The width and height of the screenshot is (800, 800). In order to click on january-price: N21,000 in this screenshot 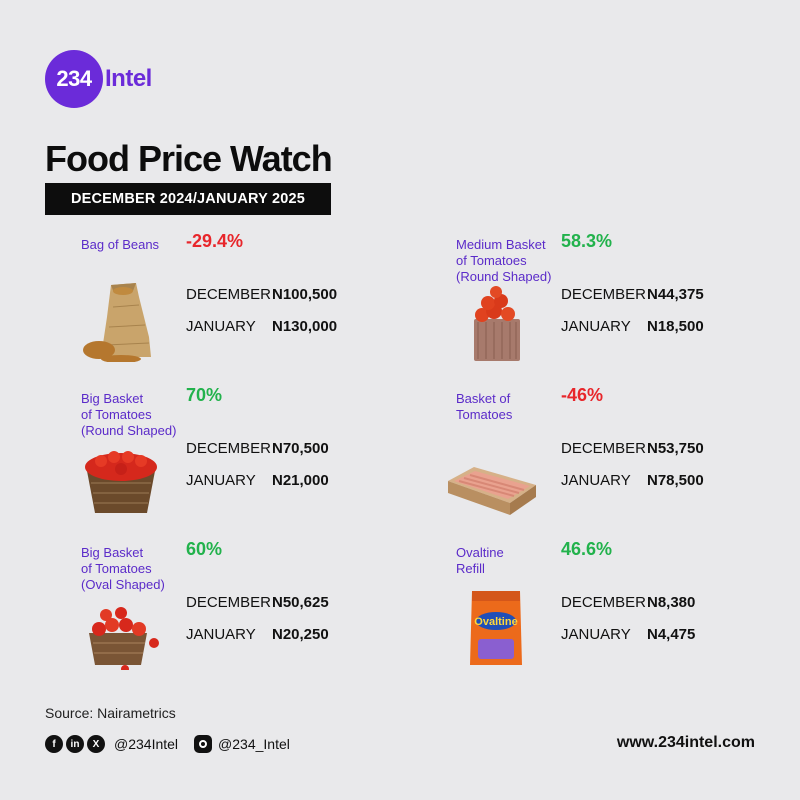, I will do `click(300, 480)`.